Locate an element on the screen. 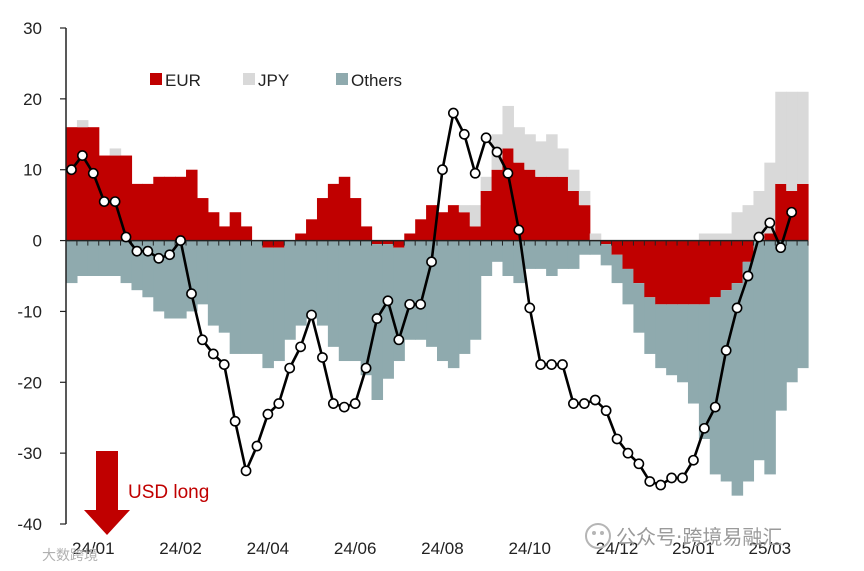 This screenshot has width=864, height=571. x-tick-label: 24/02 is located at coordinates (180, 548).